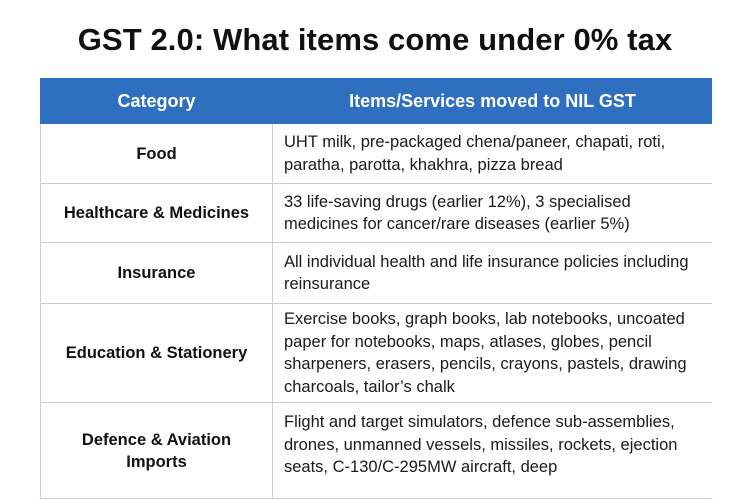 This screenshot has width=750, height=500. Describe the element at coordinates (156, 153) in the screenshot. I see `category-cell: Food` at that location.